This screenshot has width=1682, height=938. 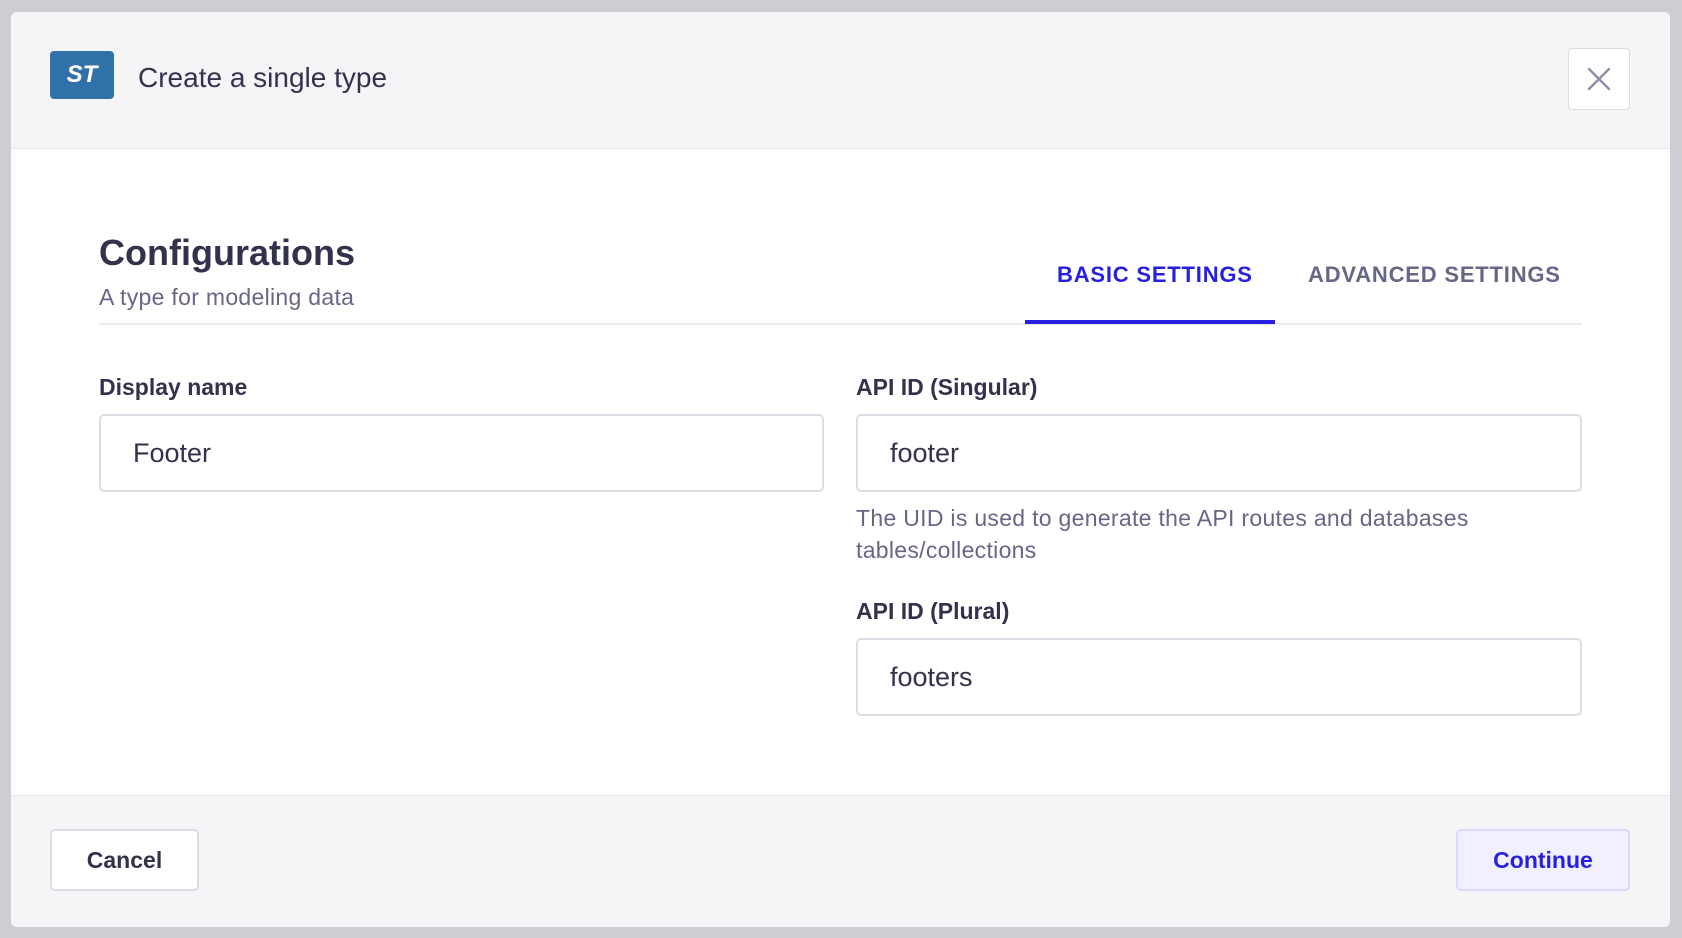 I want to click on continue-button: Continue, so click(x=1543, y=860).